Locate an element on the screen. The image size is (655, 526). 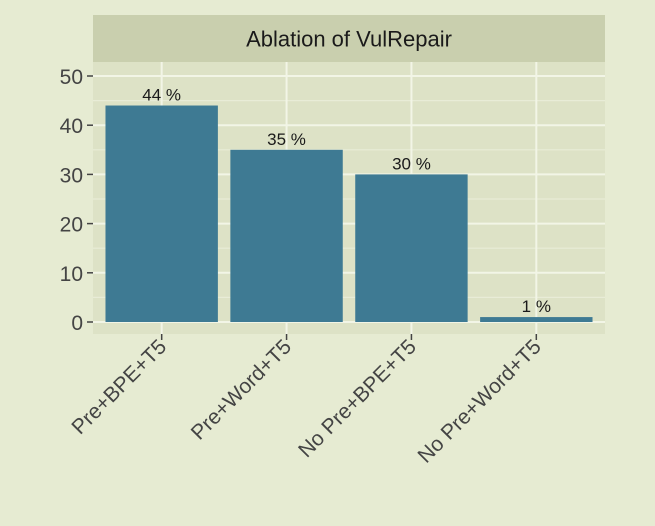
data-label: 35 % is located at coordinates (286, 139).